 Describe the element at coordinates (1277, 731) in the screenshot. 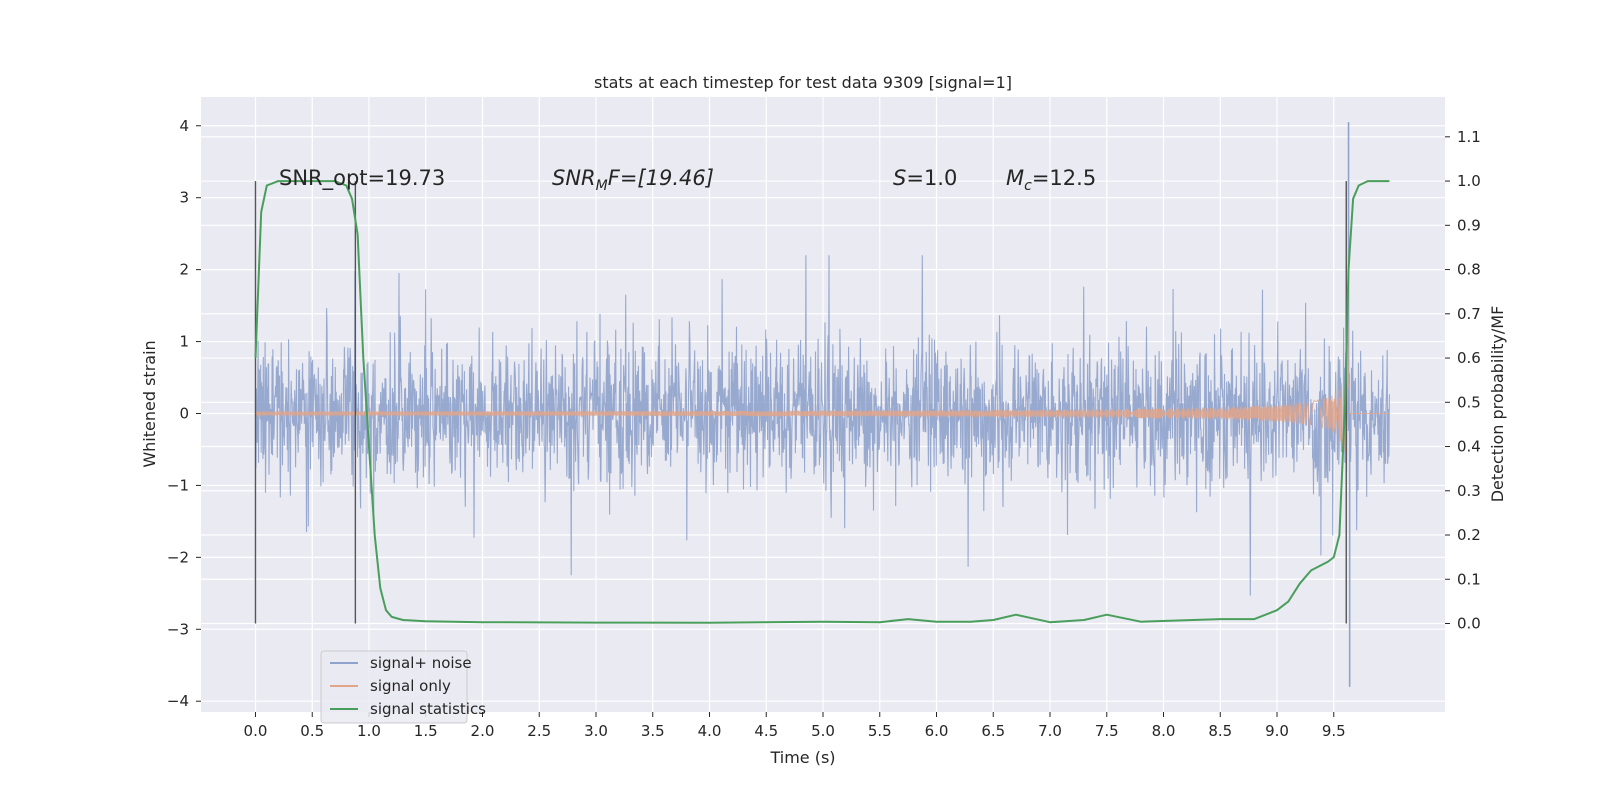

I see `x-tick-label: 9.0` at that location.